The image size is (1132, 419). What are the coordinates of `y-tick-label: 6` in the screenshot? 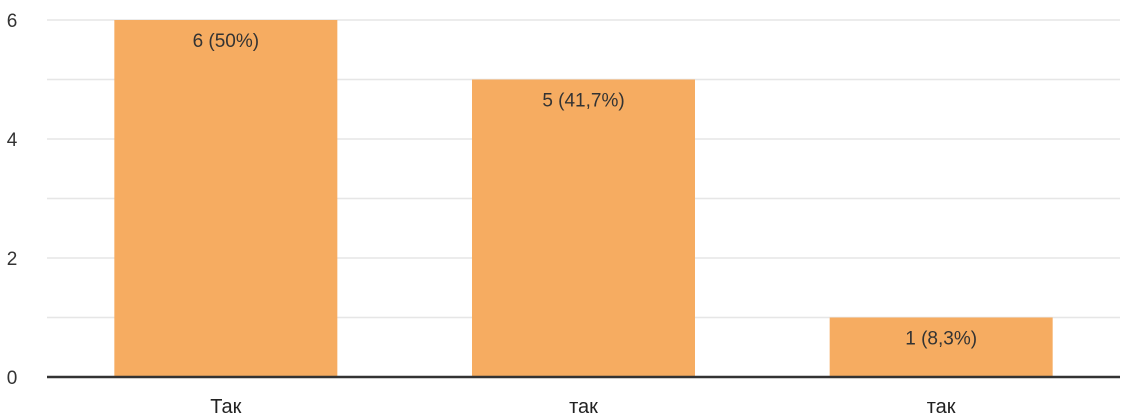 It's located at (12, 21).